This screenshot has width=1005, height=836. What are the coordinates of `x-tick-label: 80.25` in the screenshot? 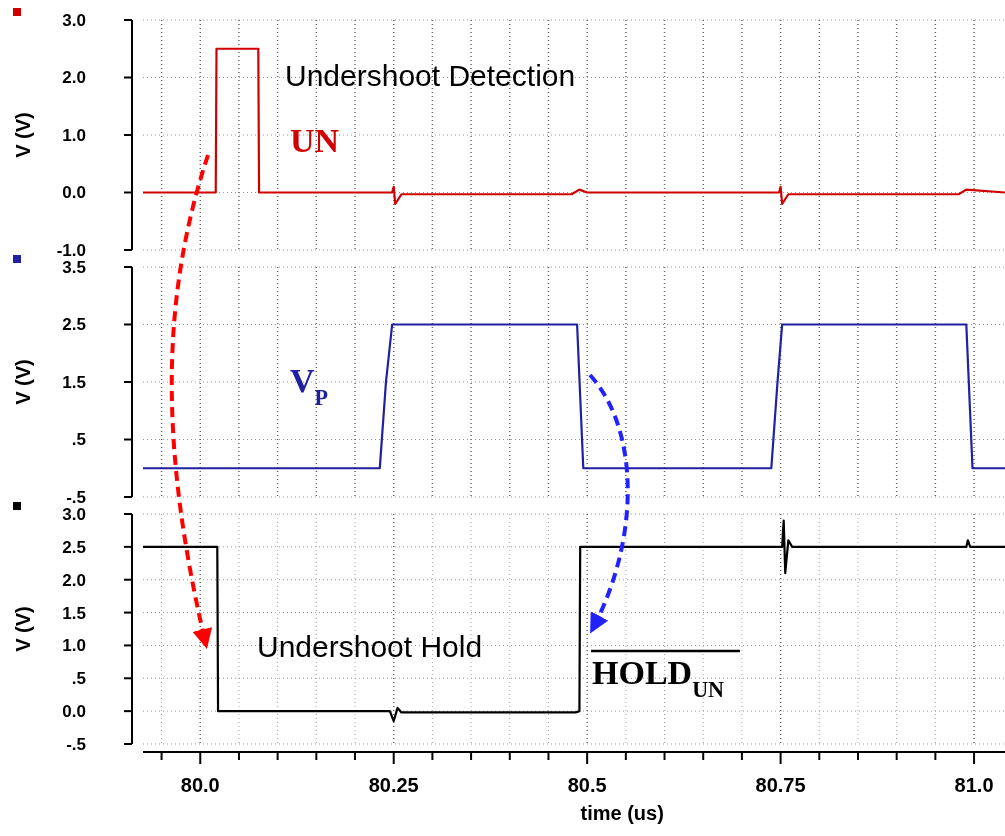 It's located at (393, 785).